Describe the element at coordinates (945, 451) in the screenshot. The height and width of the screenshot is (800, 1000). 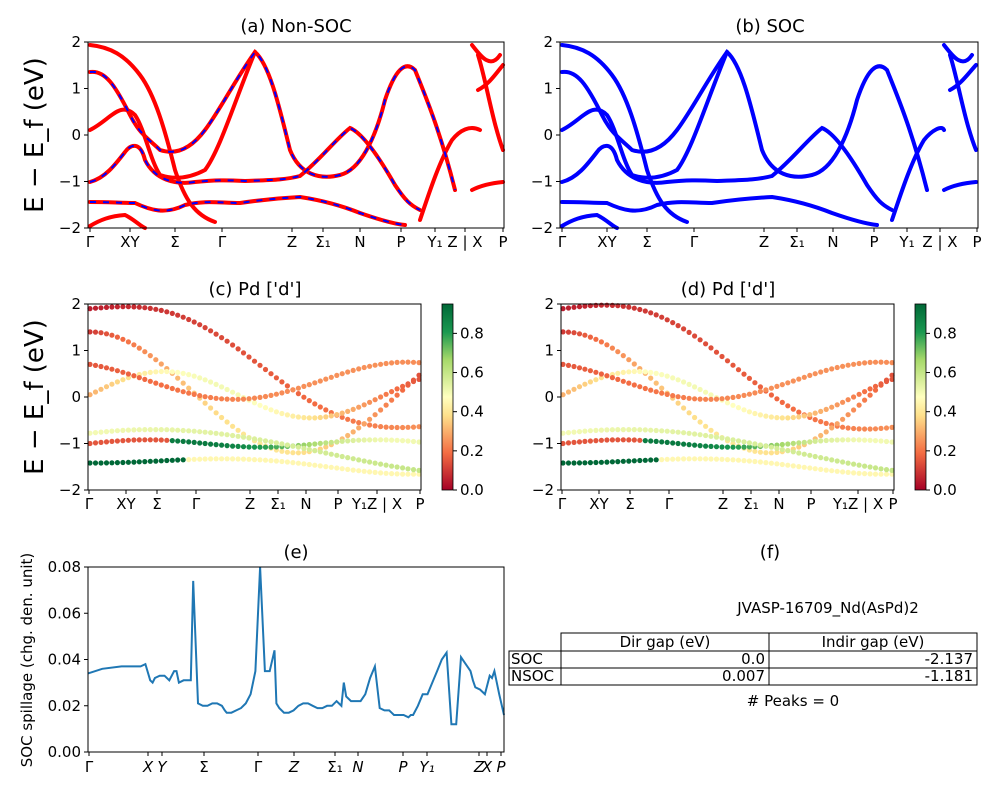
I see `colorbar-label: 0.2` at that location.